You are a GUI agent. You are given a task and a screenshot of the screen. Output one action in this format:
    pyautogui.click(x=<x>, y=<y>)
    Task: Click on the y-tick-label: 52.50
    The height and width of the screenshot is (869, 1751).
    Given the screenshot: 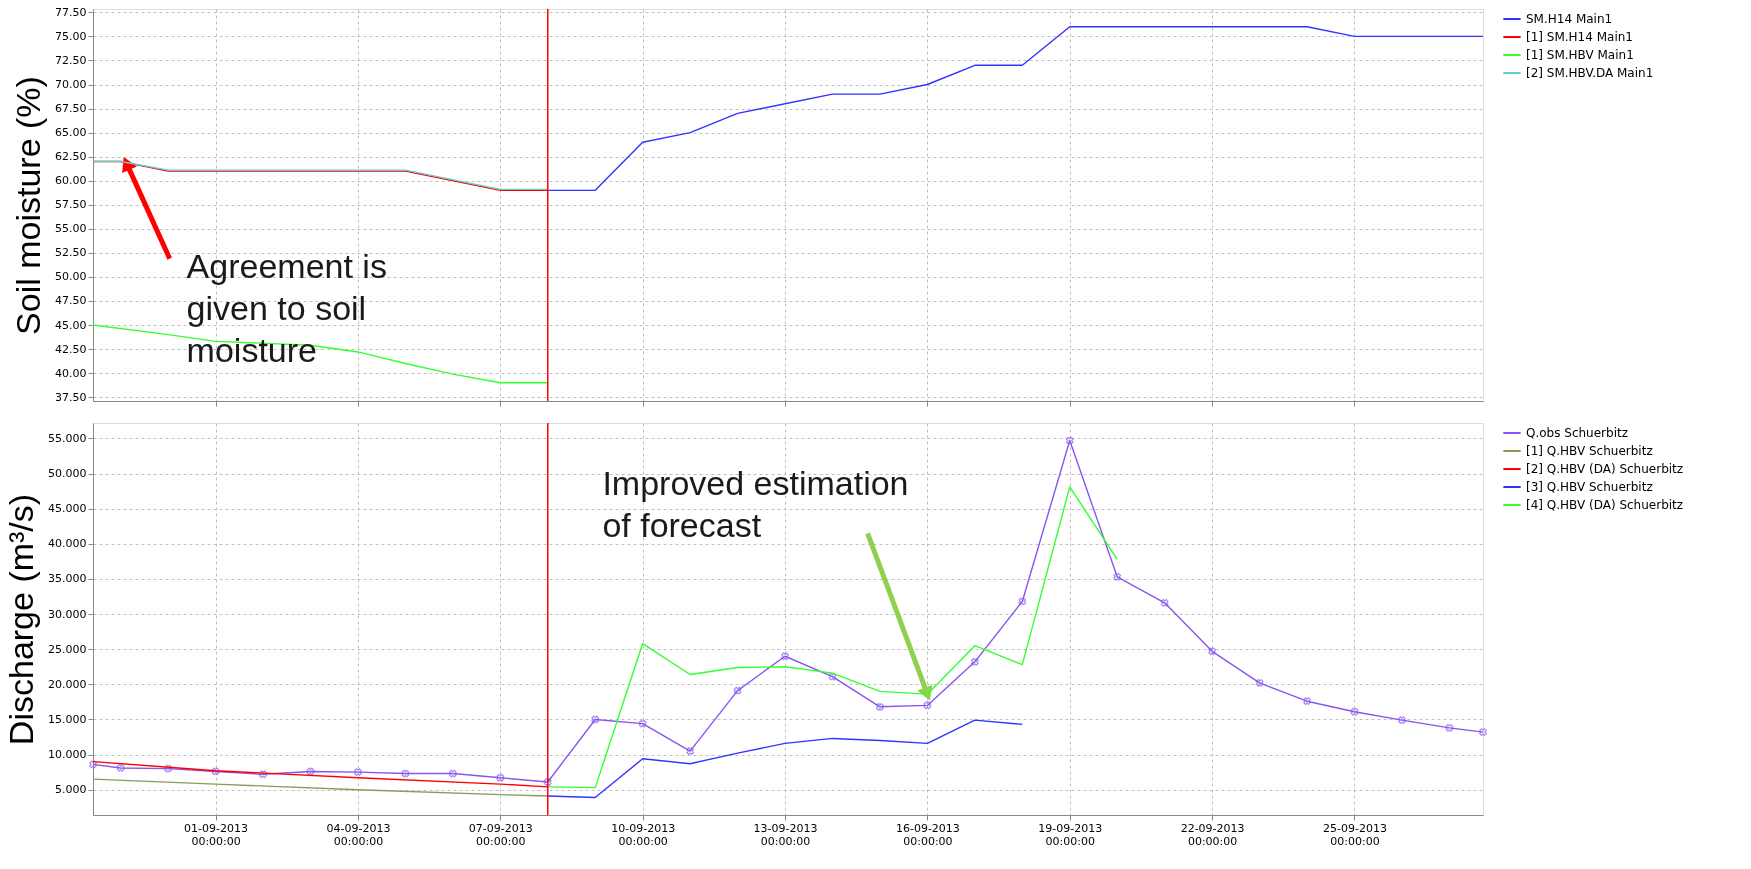 What is the action you would take?
    pyautogui.click(x=71, y=253)
    